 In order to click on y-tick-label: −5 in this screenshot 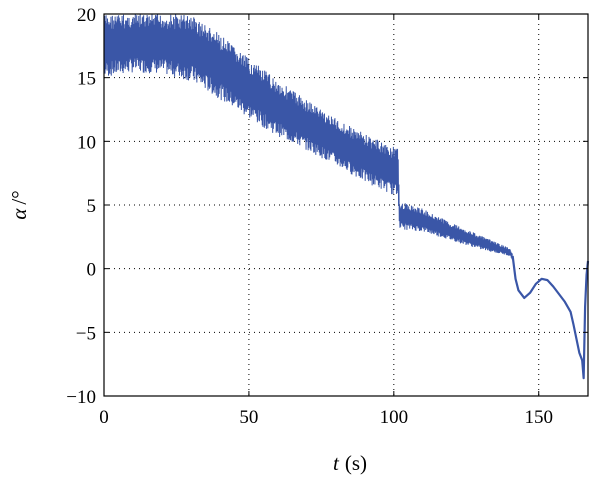, I will do `click(86, 333)`.